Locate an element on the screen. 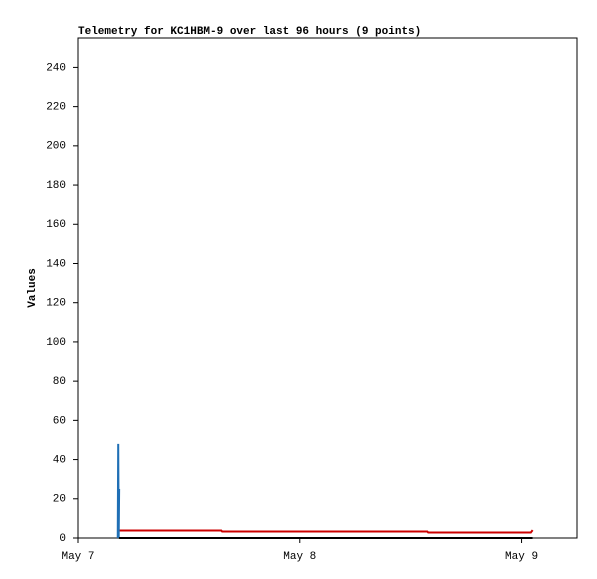 This screenshot has width=597, height=579. y-tick-label: 120 is located at coordinates (56, 304).